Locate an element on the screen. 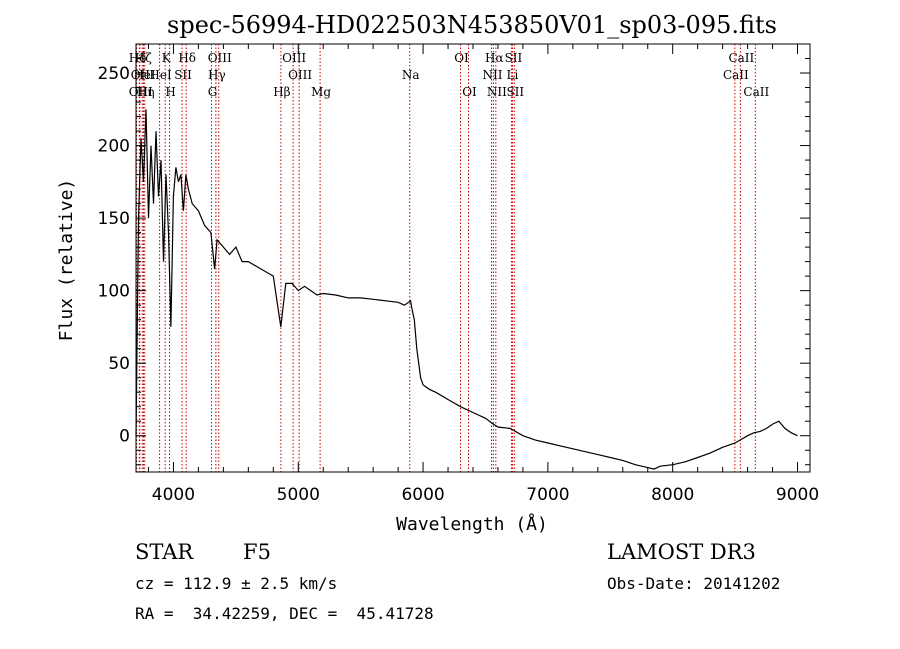 This screenshot has height=649, width=900. ra-dec-coordinates: RA = 34.42259, DEC = 45.41728 is located at coordinates (284, 613).